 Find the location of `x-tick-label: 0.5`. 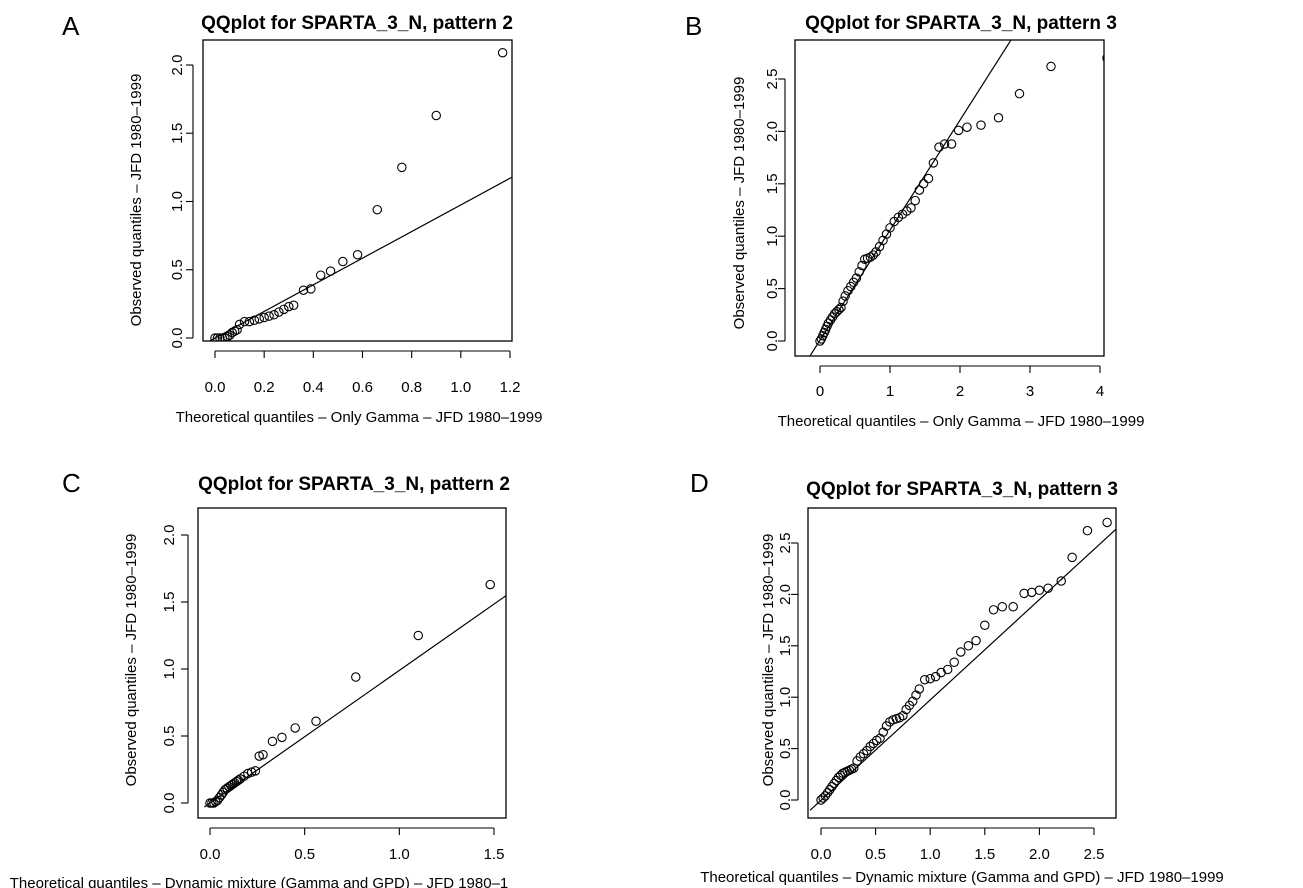

x-tick-label: 0.5 is located at coordinates (875, 854).